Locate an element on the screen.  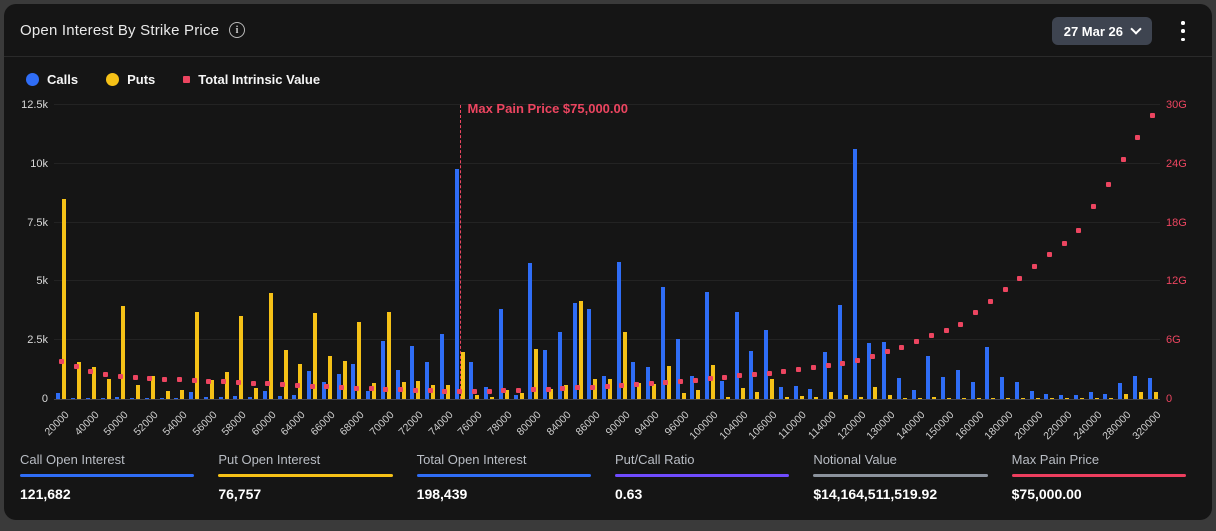
legend-item-puts: Puts is located at coordinates (130, 79).